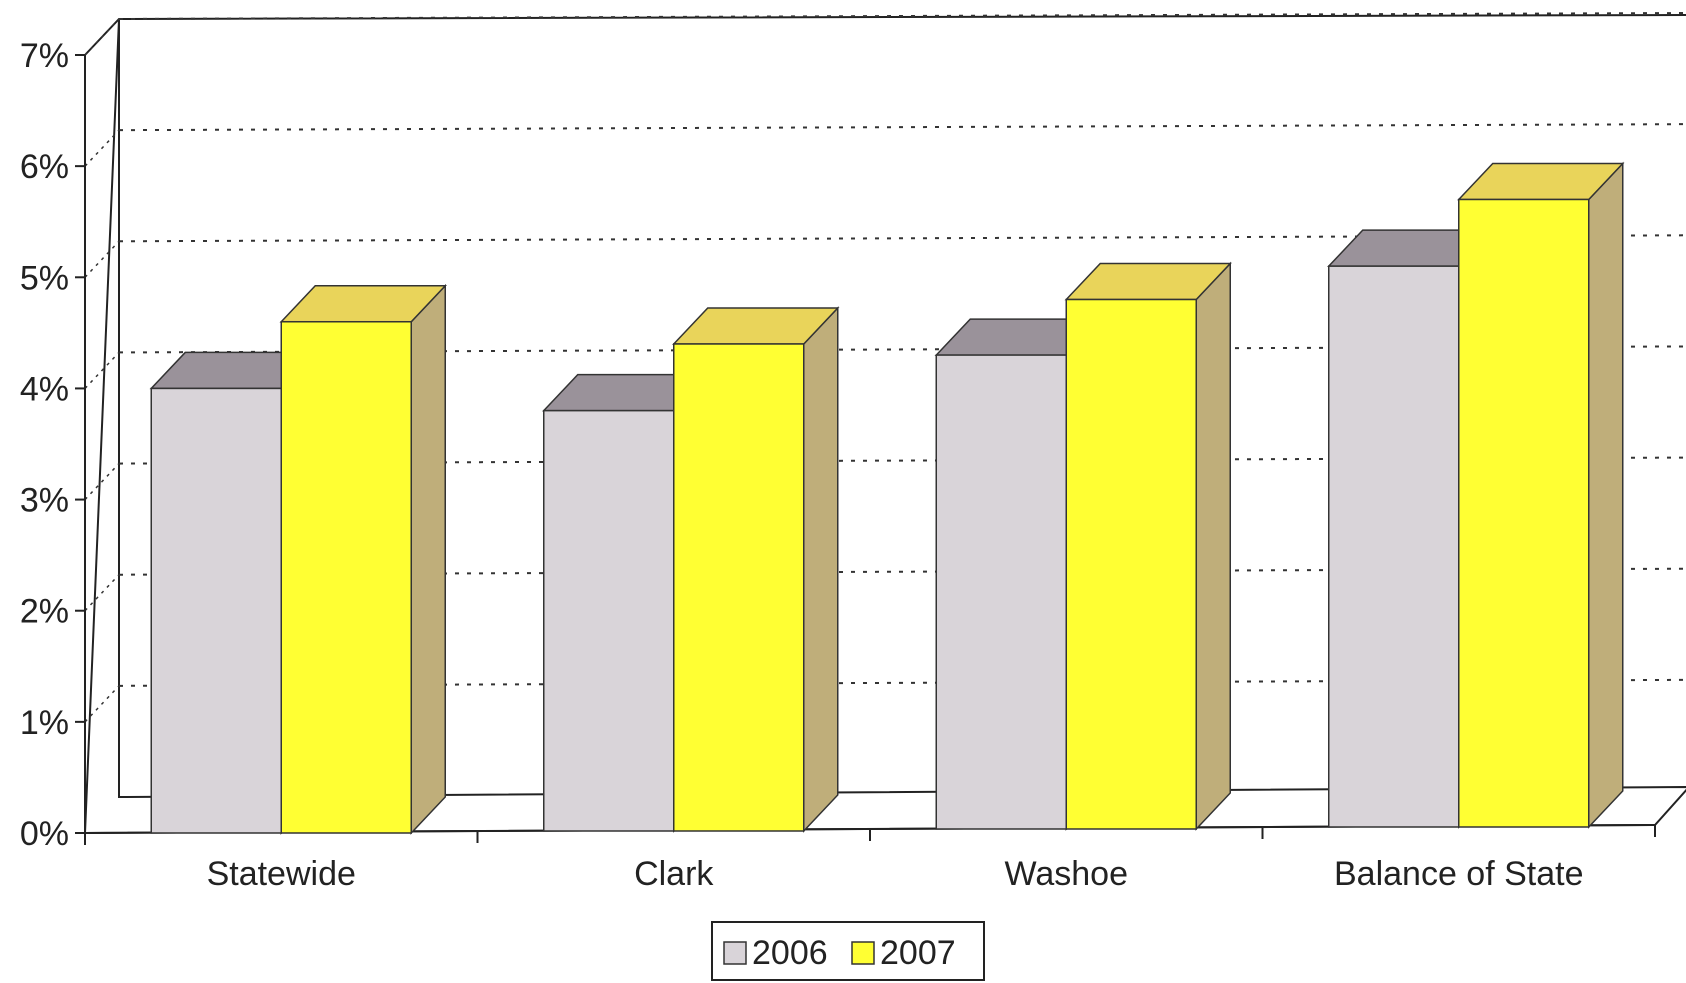 The width and height of the screenshot is (1686, 983). What do you see at coordinates (895, 874) in the screenshot?
I see `category-labels: Statewide Clark Washoe Balance of State` at bounding box center [895, 874].